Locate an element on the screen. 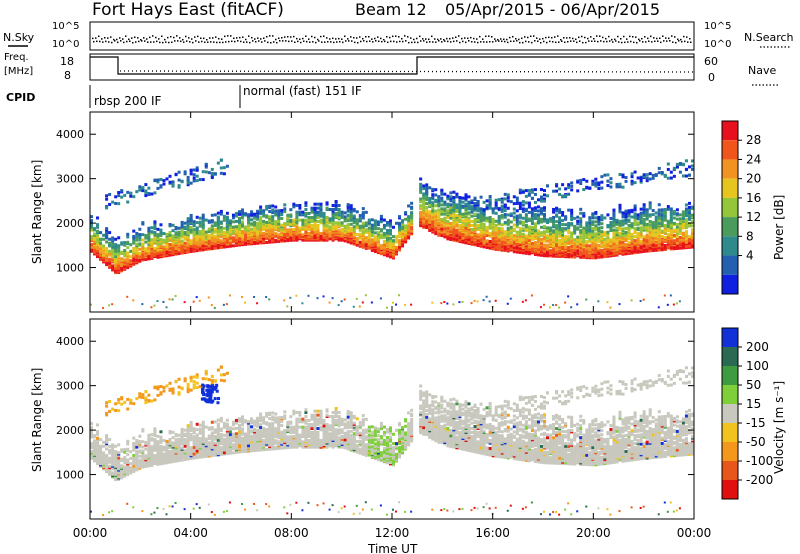 The height and width of the screenshot is (554, 800). velocity-y-label: Slant Range [km] is located at coordinates (37, 420).